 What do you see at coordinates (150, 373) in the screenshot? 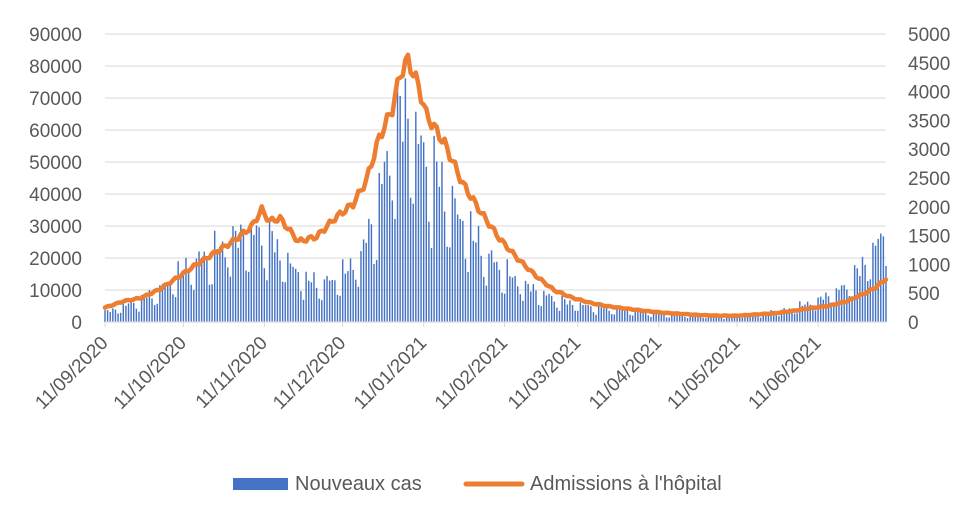
I see `x-tick-label: 11/10/2020` at bounding box center [150, 373].